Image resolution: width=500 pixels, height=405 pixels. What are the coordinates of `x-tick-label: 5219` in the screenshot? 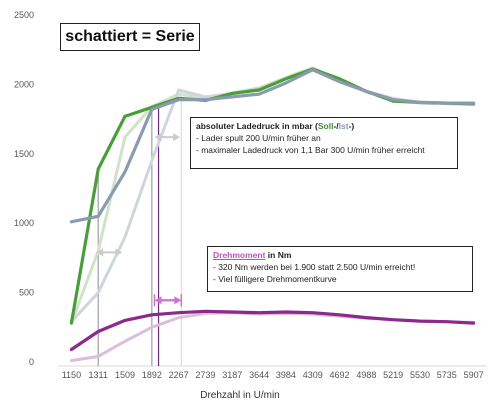 It's located at (393, 375).